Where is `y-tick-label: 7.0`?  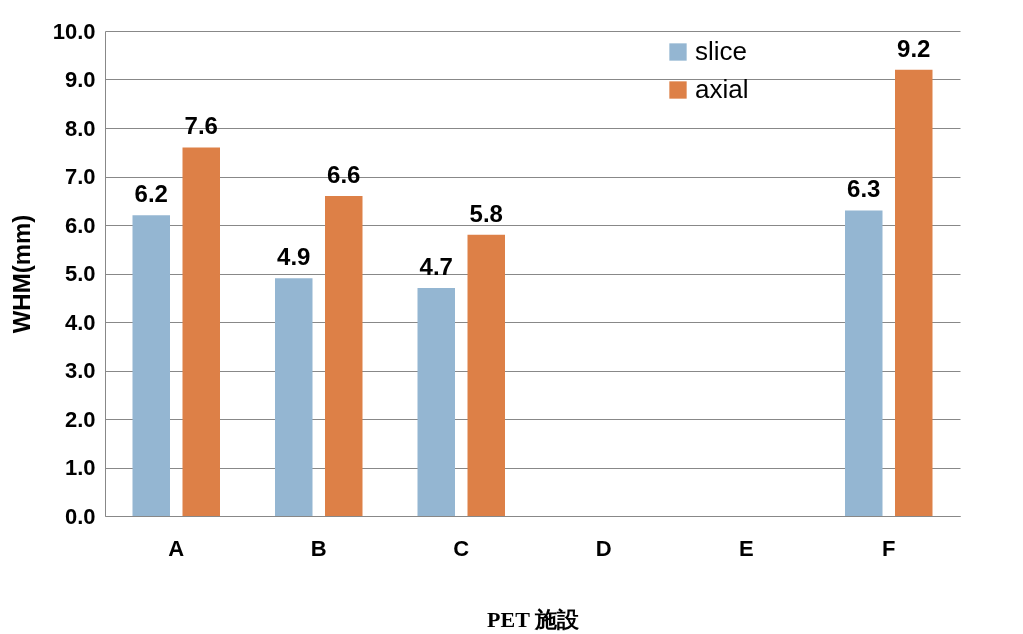
y-tick-label: 7.0 is located at coordinates (80, 176).